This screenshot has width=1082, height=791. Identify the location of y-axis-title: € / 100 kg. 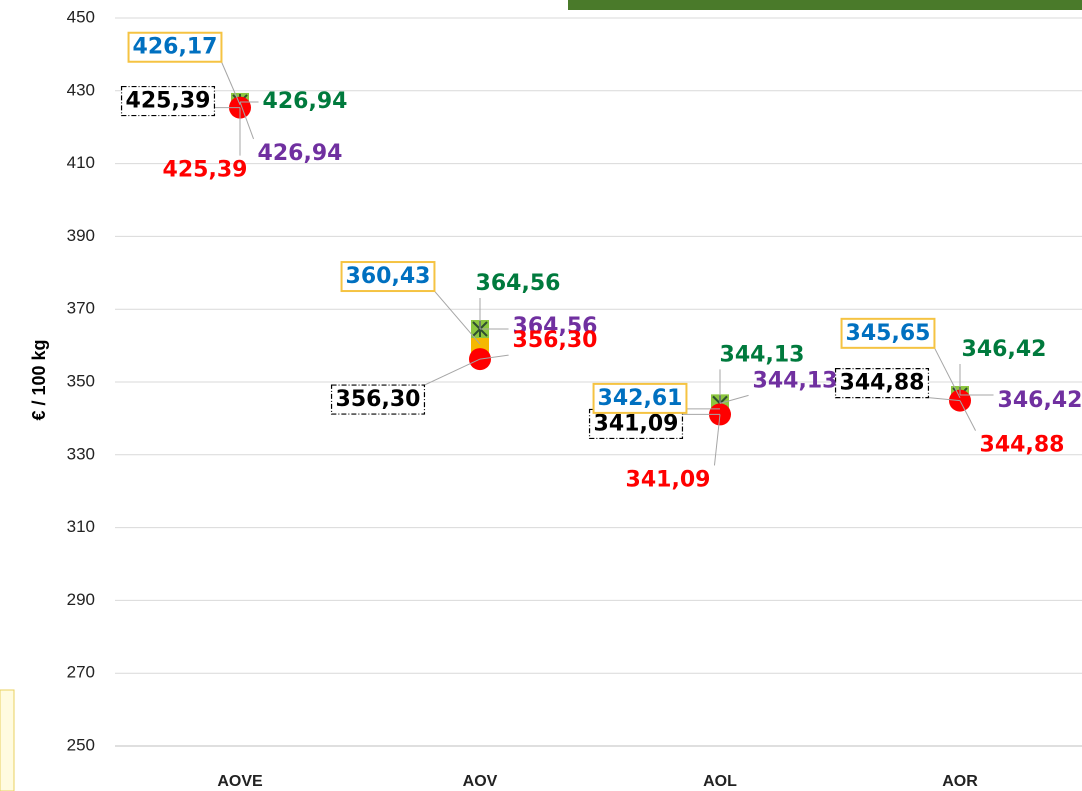
(39, 379).